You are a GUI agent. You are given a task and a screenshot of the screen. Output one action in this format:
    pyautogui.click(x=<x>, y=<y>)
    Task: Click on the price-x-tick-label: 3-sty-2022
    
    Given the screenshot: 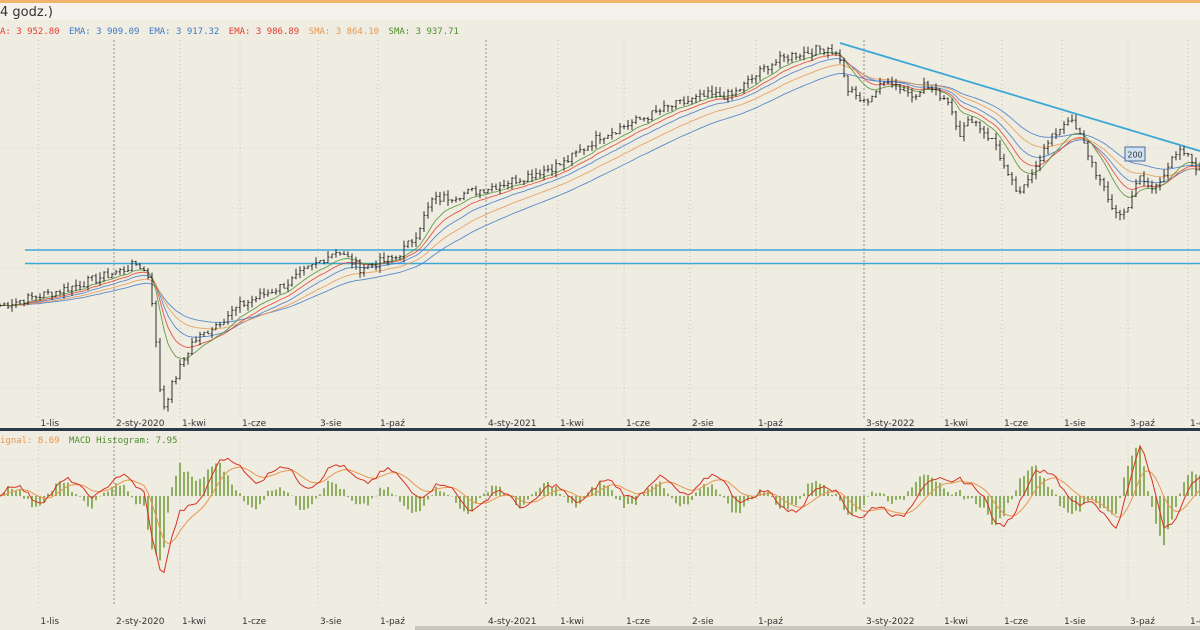 What is the action you would take?
    pyautogui.click(x=890, y=424)
    